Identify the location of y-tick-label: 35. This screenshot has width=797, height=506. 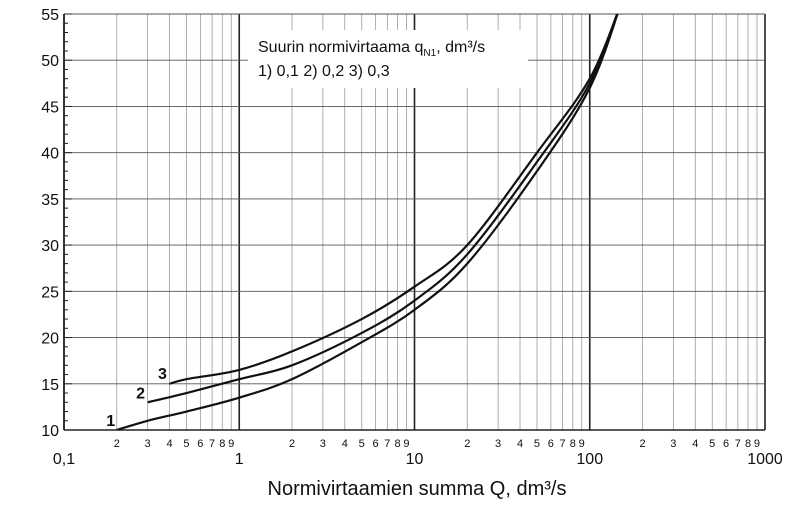
(50, 200).